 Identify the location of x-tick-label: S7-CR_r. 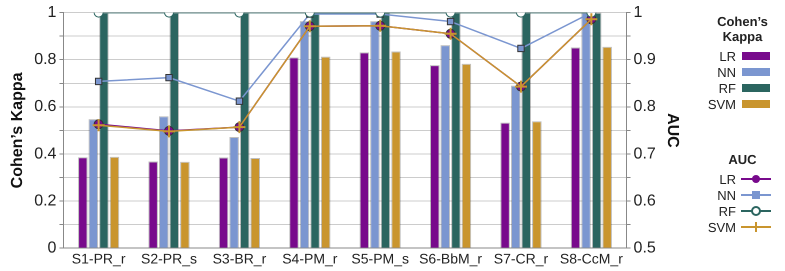
(521, 258).